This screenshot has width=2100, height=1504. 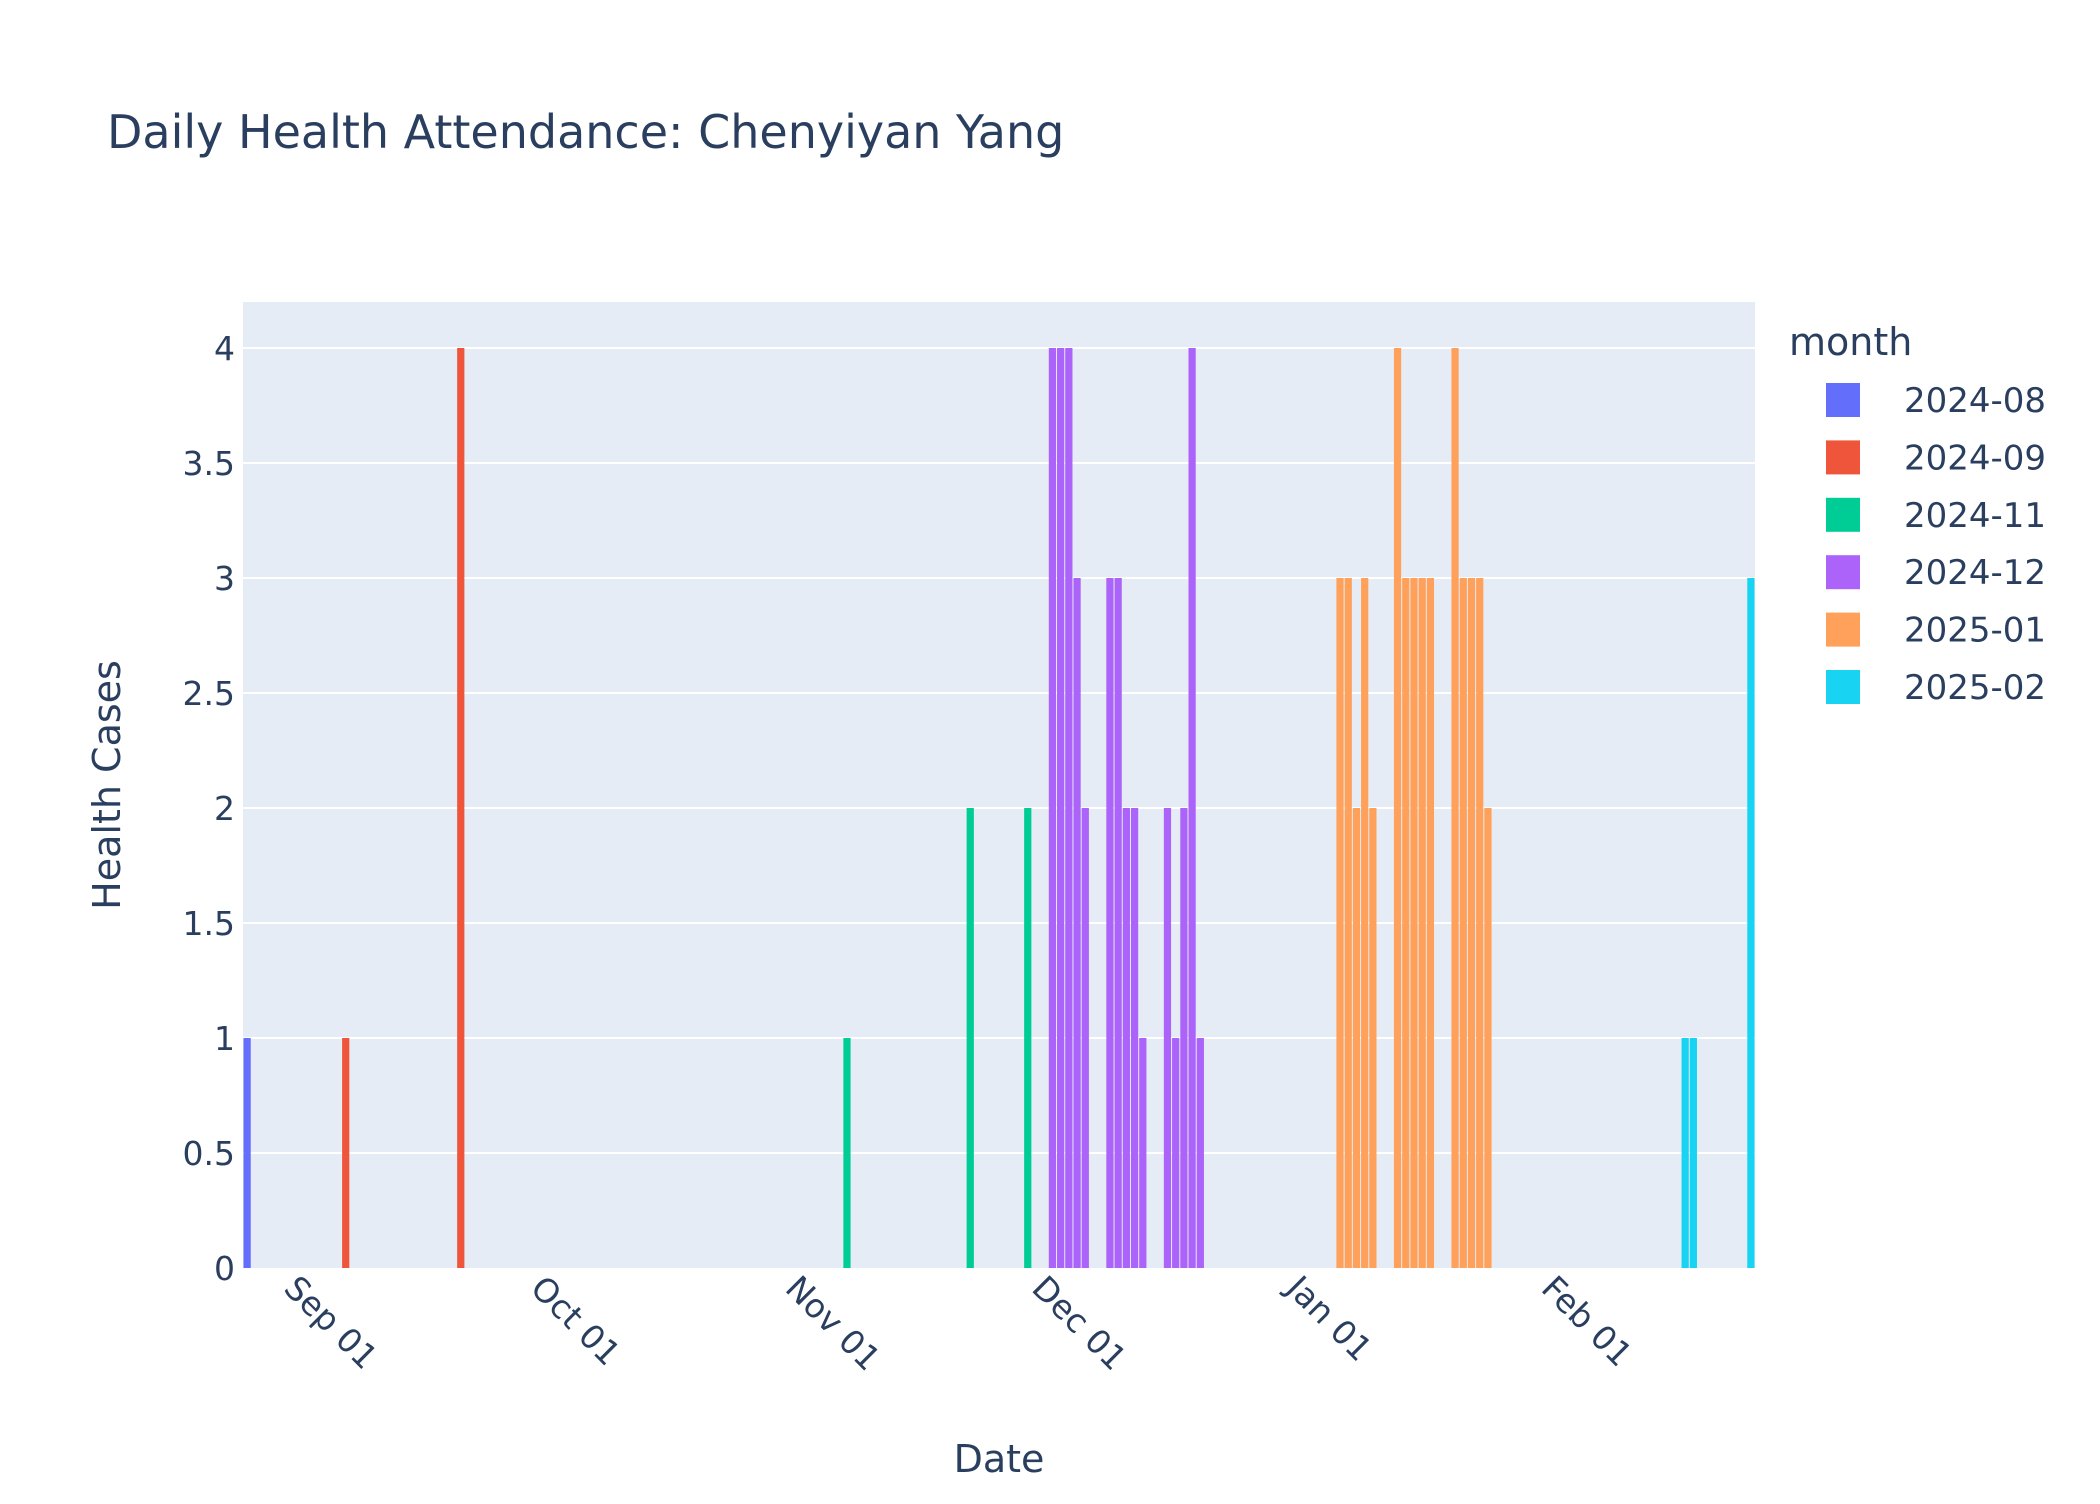 I want to click on y-tick-label: 0, so click(x=224, y=1268).